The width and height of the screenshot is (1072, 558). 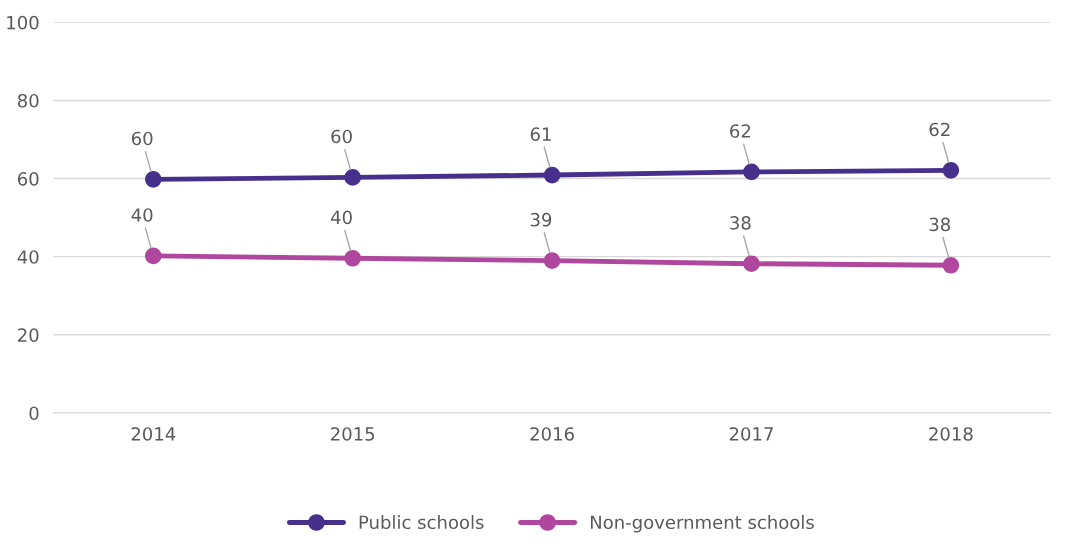 I want to click on legend-label: Public schools, so click(x=421, y=522).